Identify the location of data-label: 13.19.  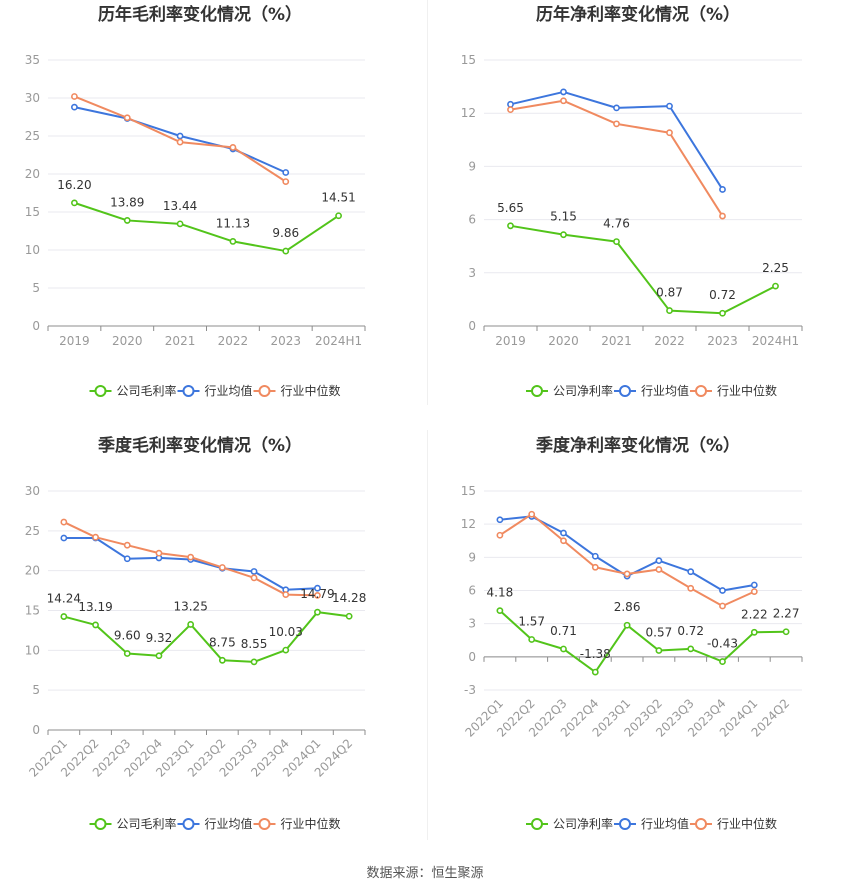
(95, 607).